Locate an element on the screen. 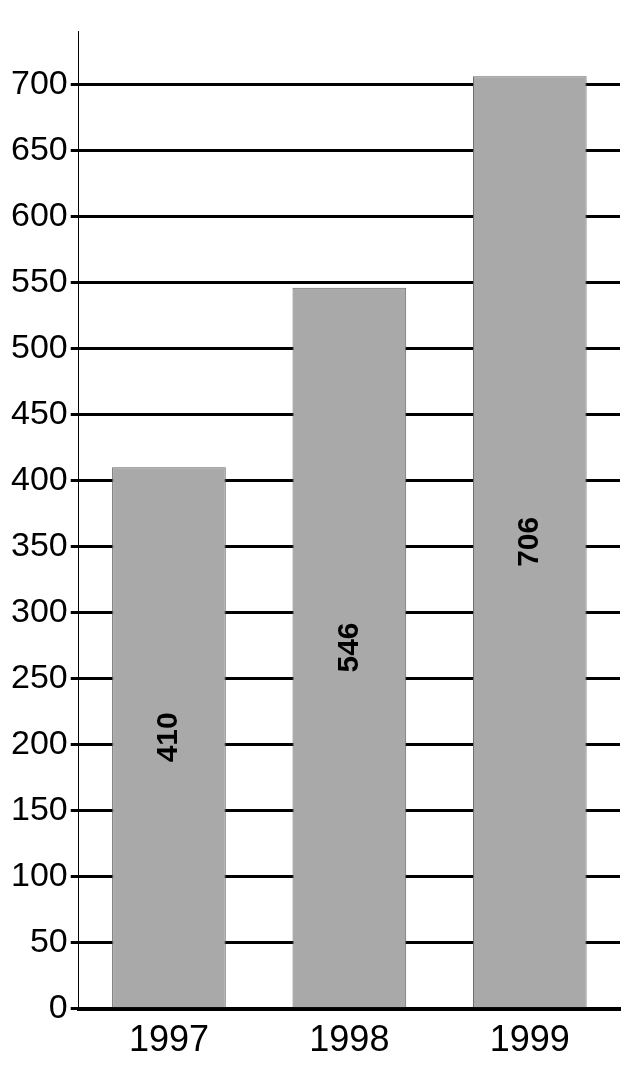  y-tick-label: 600 is located at coordinates (39, 213).